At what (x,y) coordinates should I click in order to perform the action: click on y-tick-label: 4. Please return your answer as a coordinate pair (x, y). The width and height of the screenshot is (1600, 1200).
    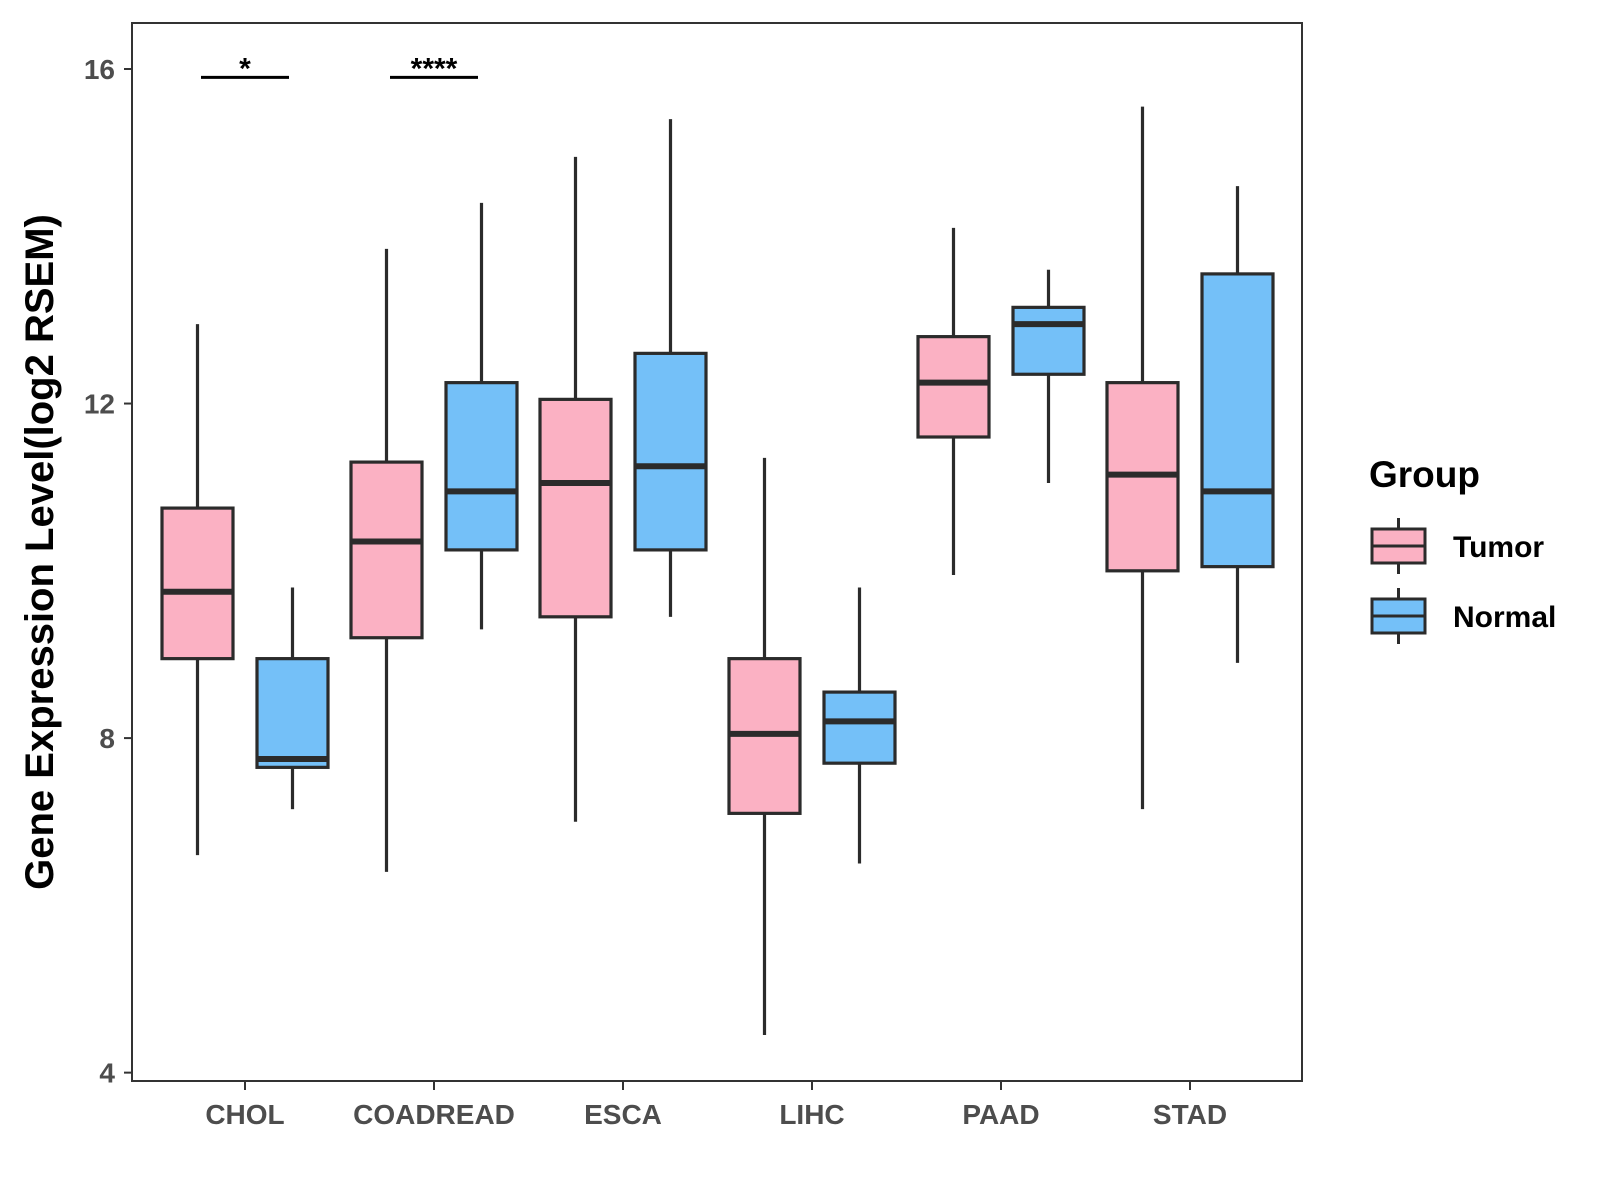
    Looking at the image, I should click on (107, 1073).